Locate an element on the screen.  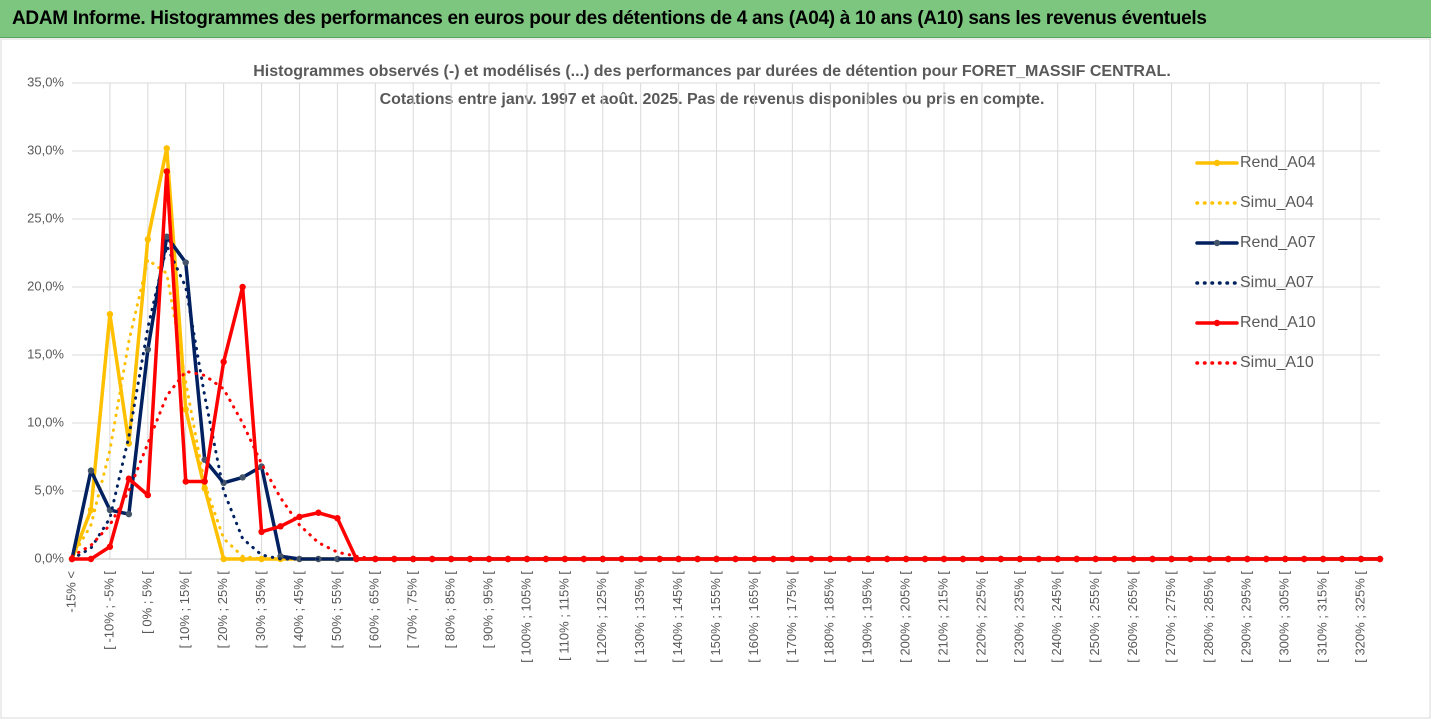
y-tick-label: 5,0% is located at coordinates (49, 489).